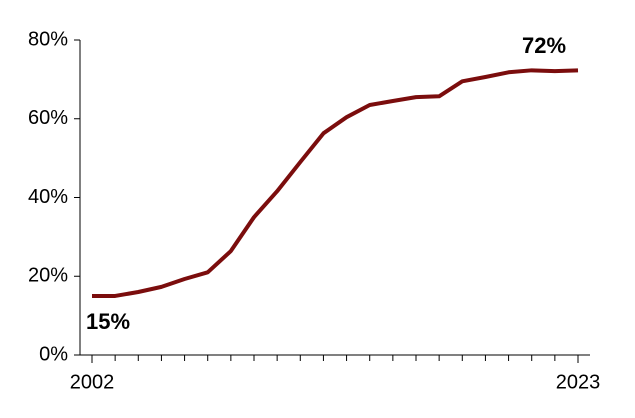 The height and width of the screenshot is (418, 635). Describe the element at coordinates (48, 197) in the screenshot. I see `y-tick-label: 40%` at that location.